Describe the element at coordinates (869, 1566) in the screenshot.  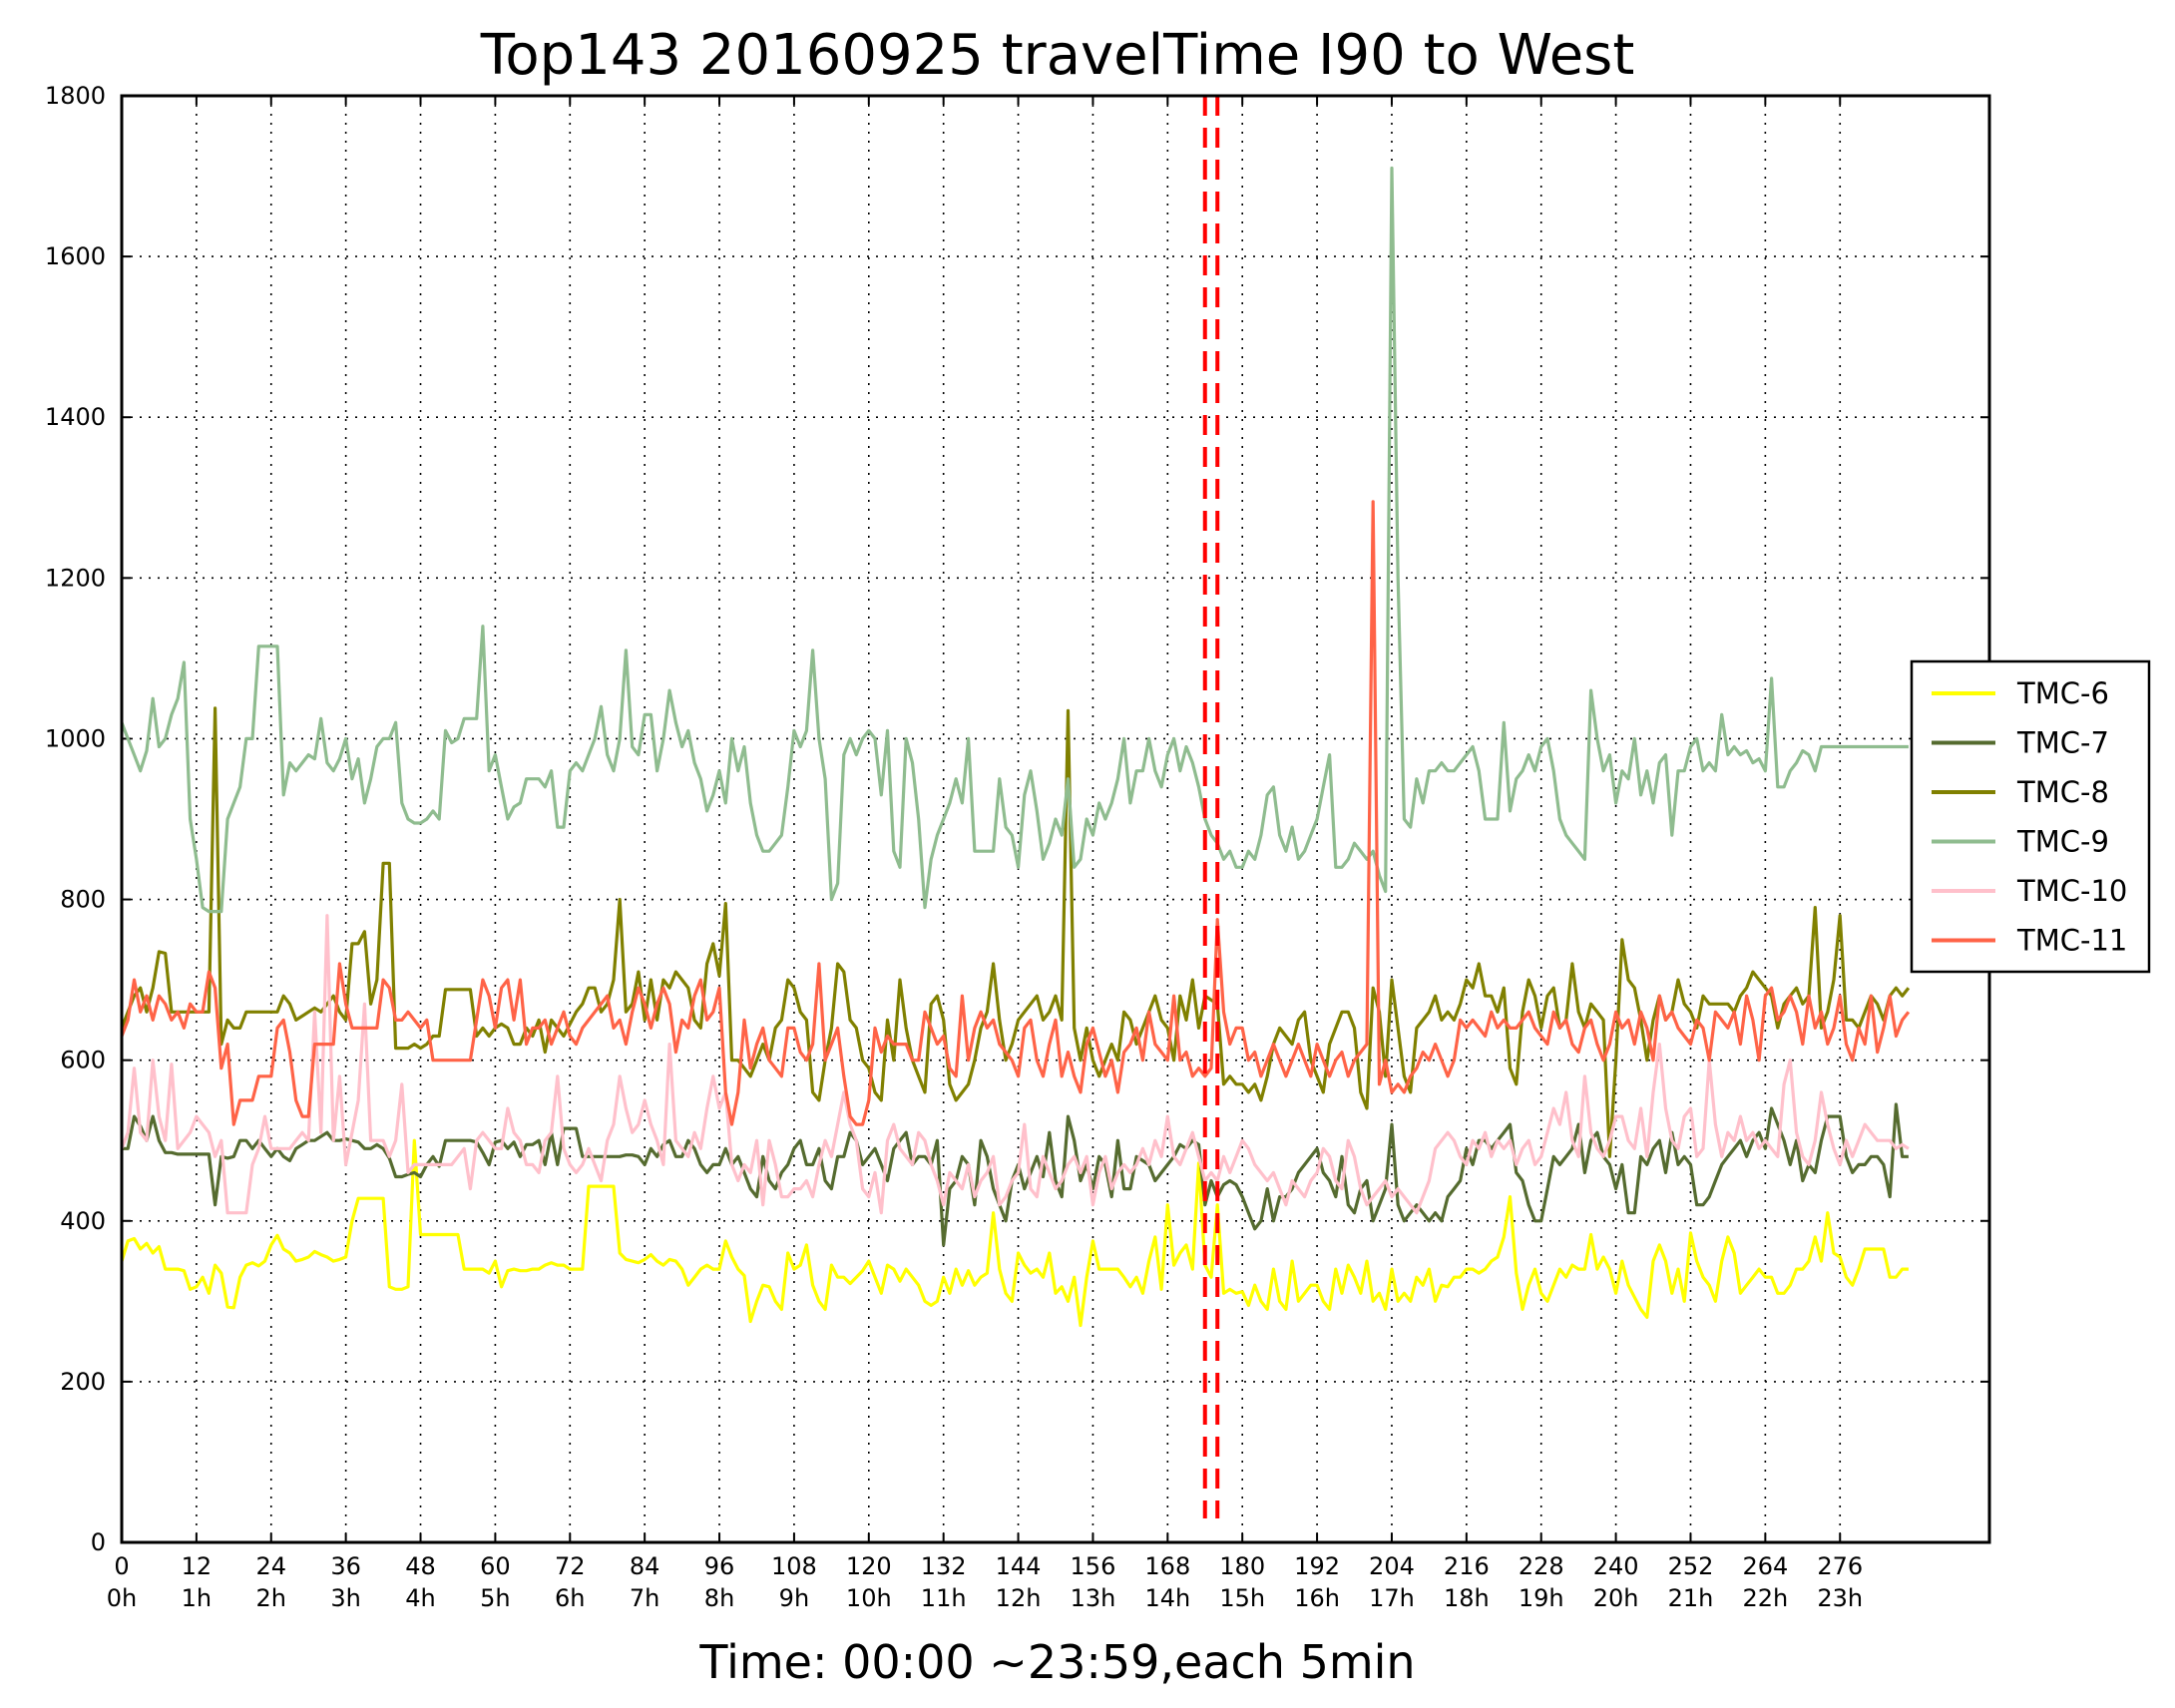
I see `x-tick-label: 120` at that location.